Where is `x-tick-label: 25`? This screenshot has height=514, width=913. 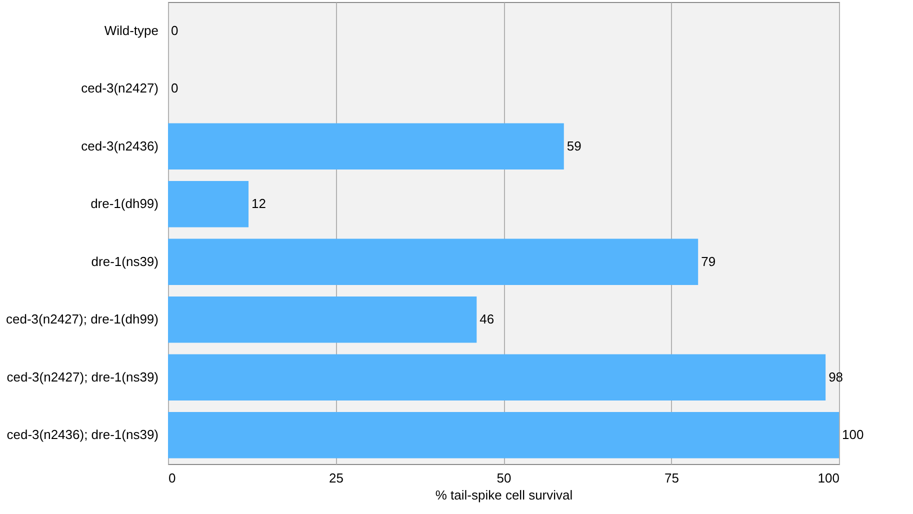 x-tick-label: 25 is located at coordinates (336, 478).